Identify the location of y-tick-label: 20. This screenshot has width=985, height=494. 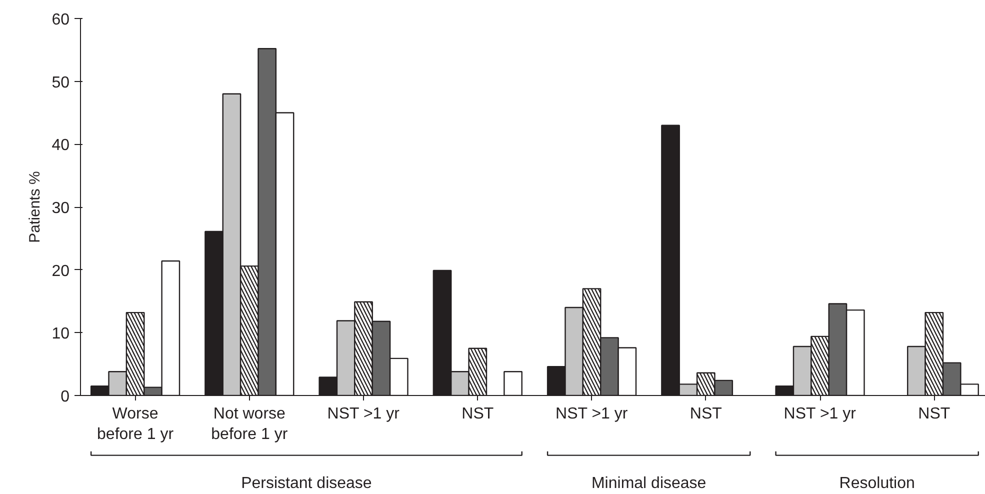
(61, 271).